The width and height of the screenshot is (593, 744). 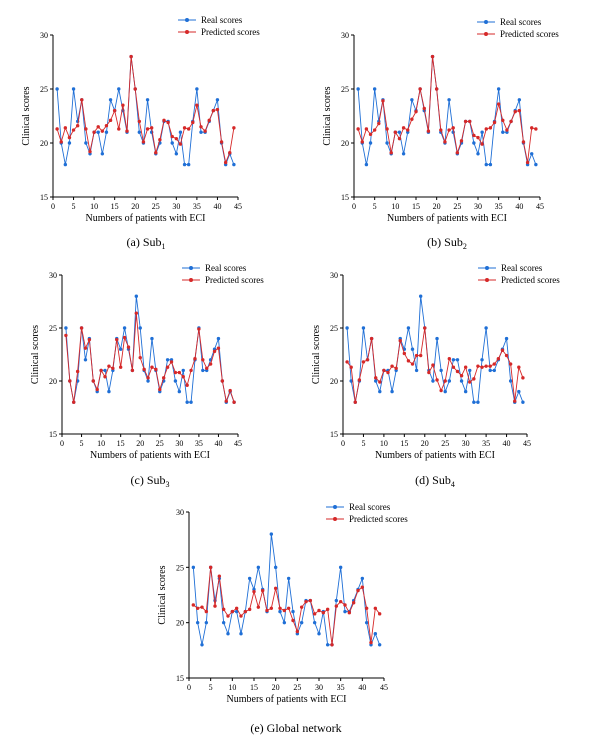 What do you see at coordinates (180, 567) in the screenshot?
I see `y-tick-label: 25` at bounding box center [180, 567].